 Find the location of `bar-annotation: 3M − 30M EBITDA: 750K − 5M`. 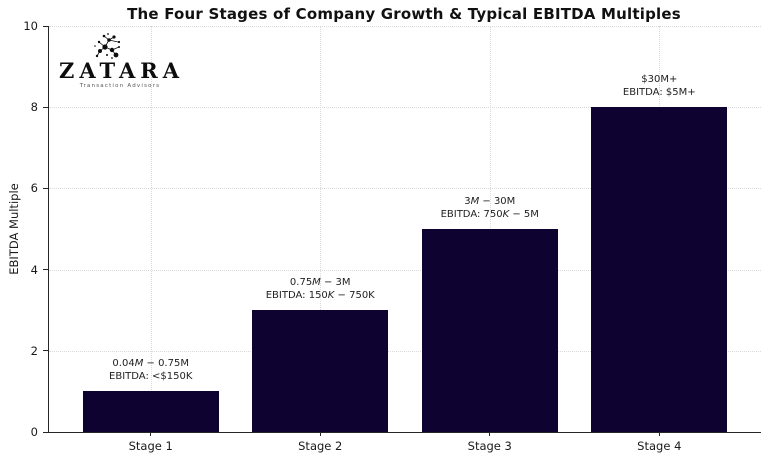

bar-annotation: 3M − 30M EBITDA: 750K − 5M is located at coordinates (490, 208).